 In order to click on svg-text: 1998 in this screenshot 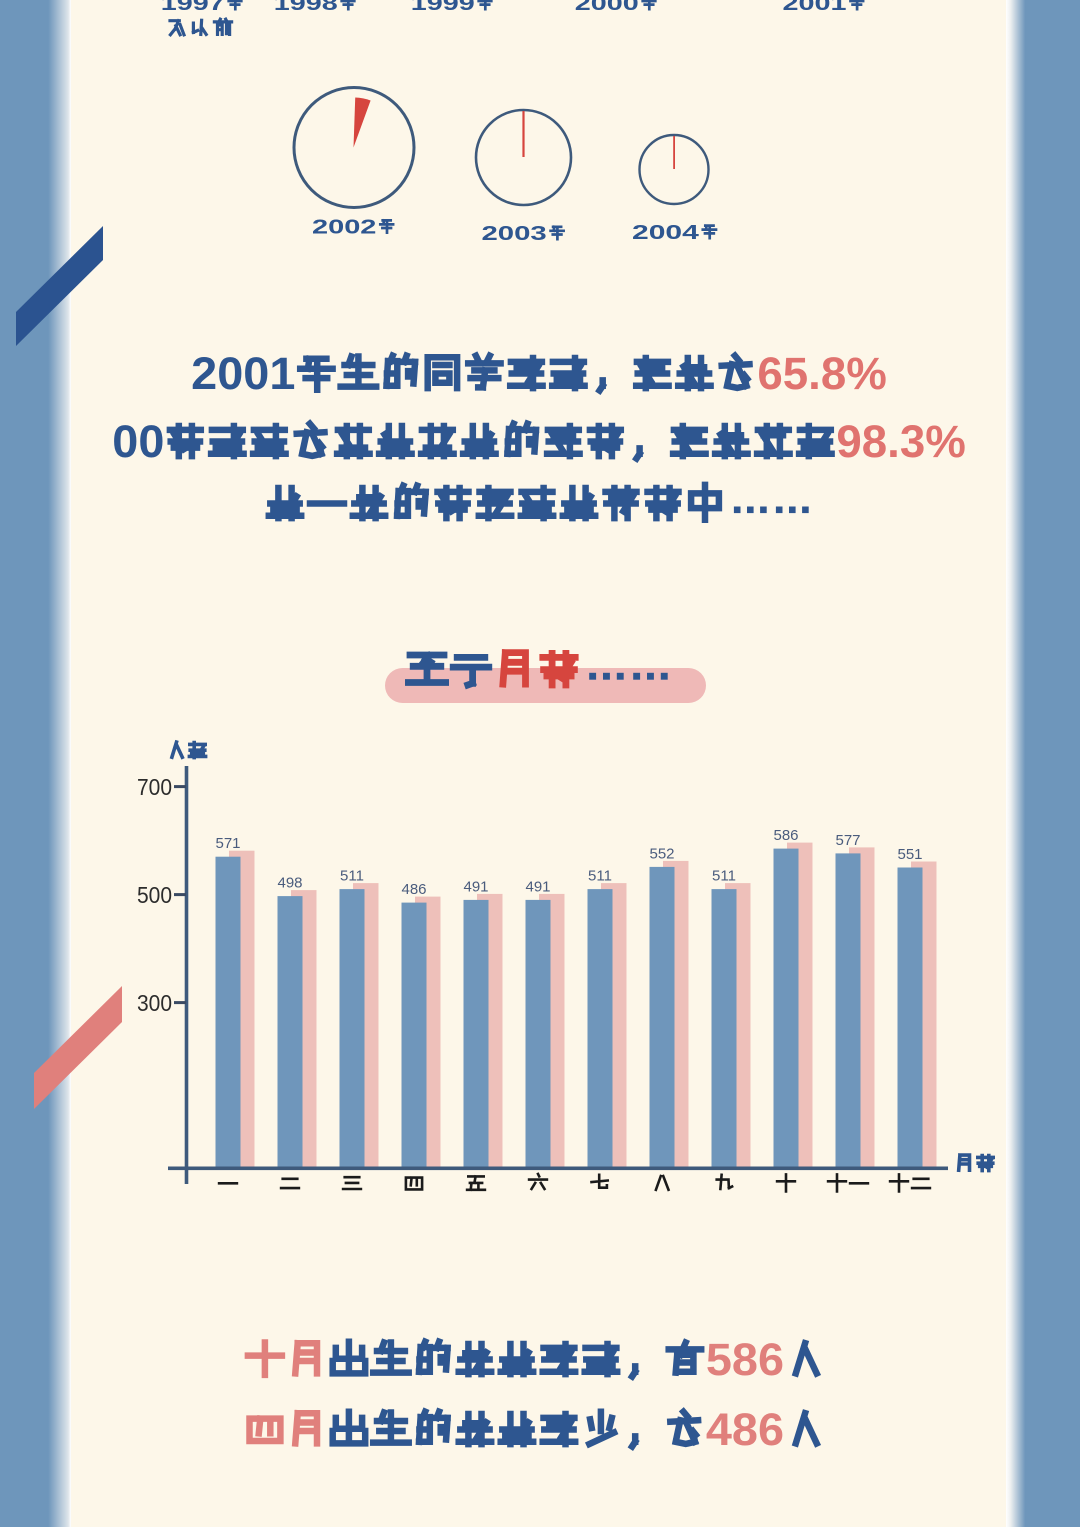, I will do `click(306, 7)`.